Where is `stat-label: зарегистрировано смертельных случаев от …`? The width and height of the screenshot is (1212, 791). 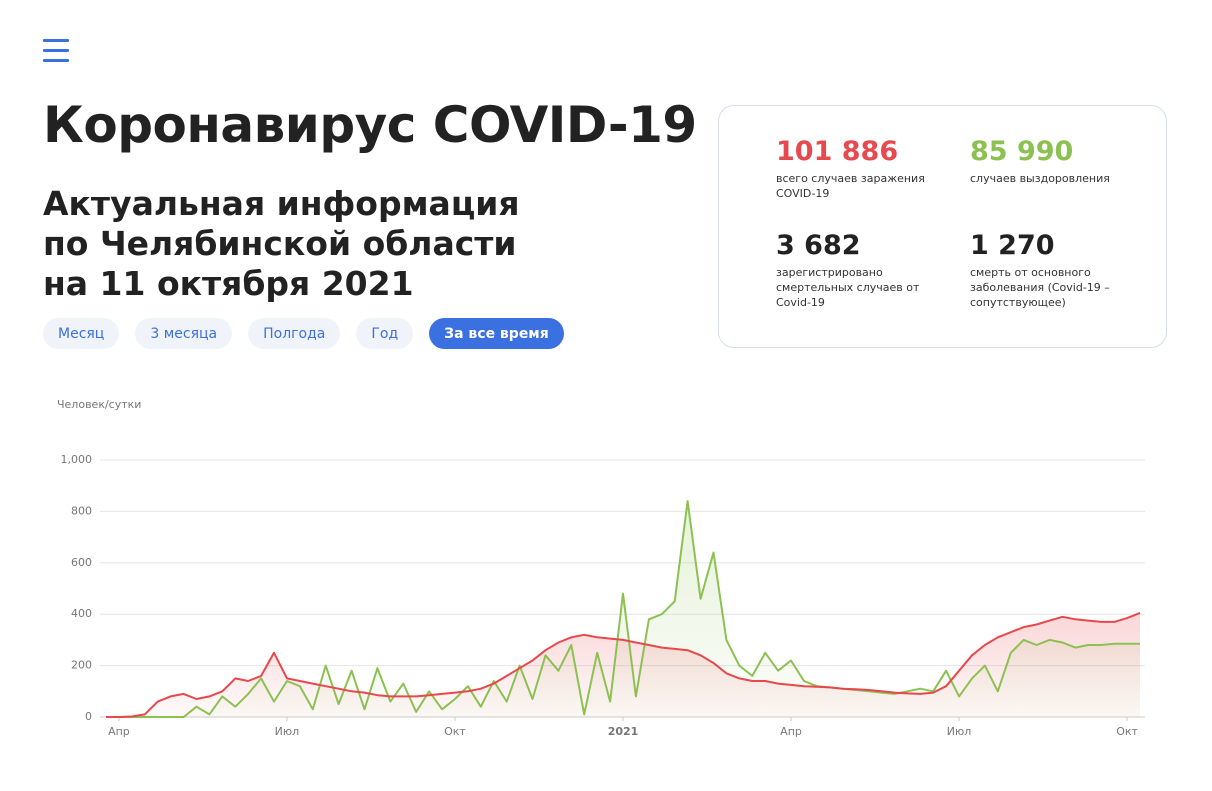
stat-label: зарегистрировано смертельных случаев от … is located at coordinates (848, 287).